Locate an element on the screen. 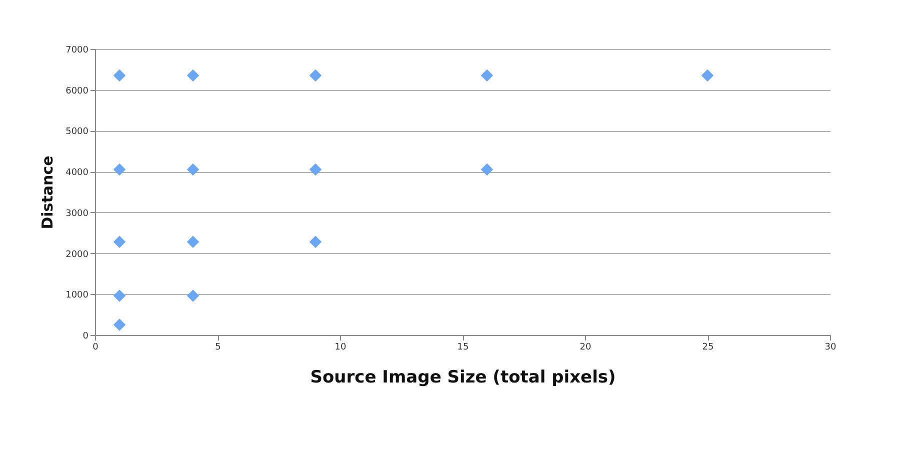  x-axis-title: Source Image Size (total pixels) is located at coordinates (463, 378).